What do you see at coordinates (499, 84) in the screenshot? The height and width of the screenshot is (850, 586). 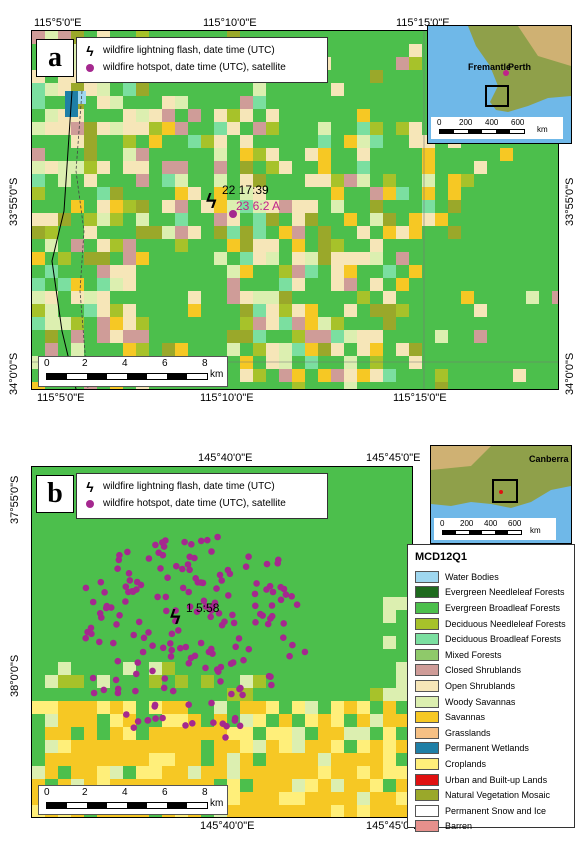 I see `inset-map-a: Fremantle Perth 0 200 400 600 km` at bounding box center [499, 84].